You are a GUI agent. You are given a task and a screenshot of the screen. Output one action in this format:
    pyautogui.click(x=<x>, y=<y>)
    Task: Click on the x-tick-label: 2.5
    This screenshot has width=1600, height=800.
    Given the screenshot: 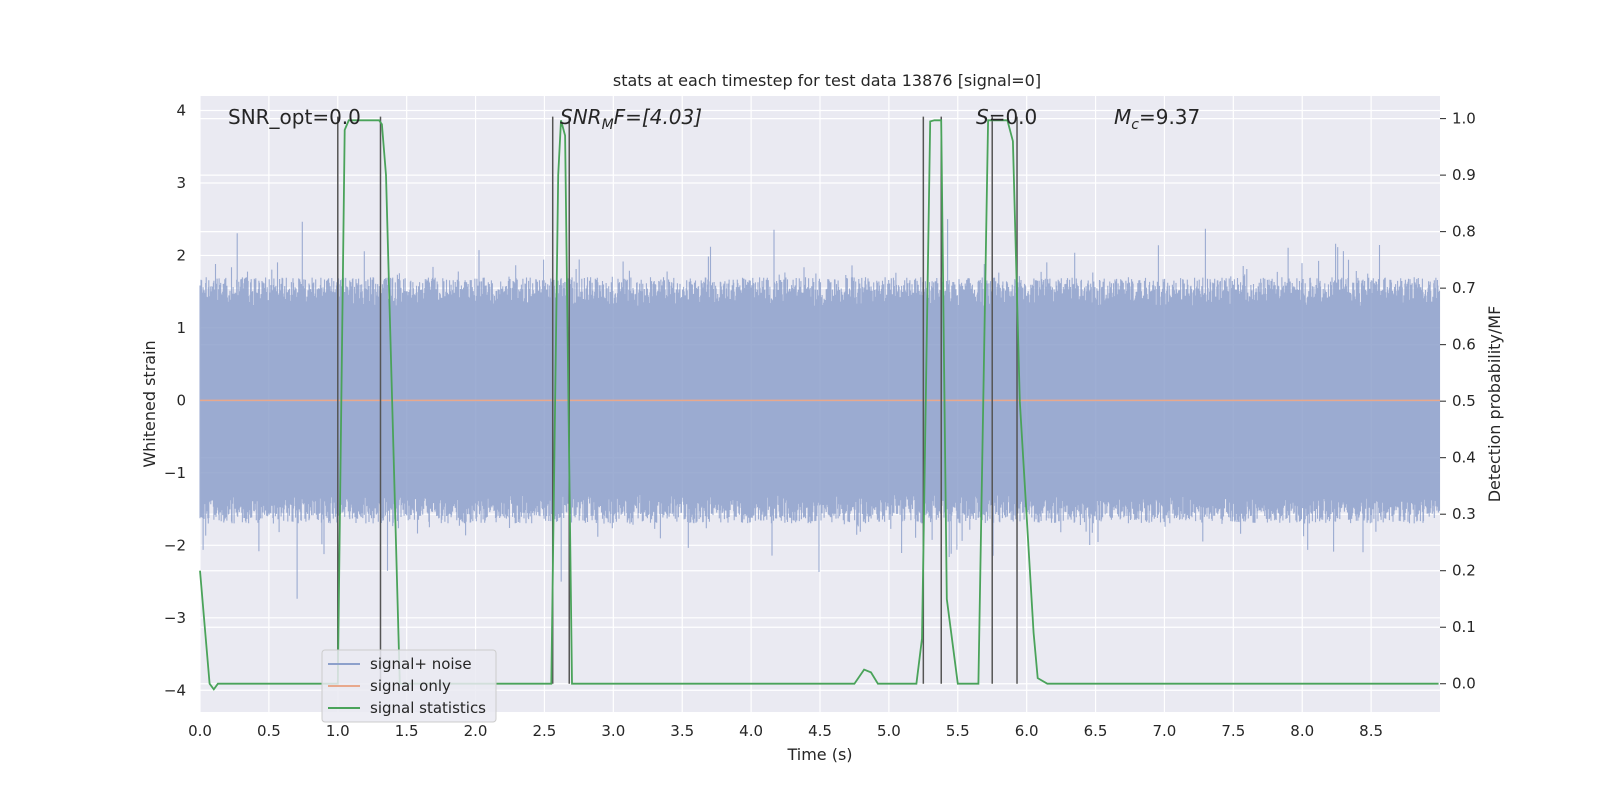 What is the action you would take?
    pyautogui.click(x=545, y=731)
    